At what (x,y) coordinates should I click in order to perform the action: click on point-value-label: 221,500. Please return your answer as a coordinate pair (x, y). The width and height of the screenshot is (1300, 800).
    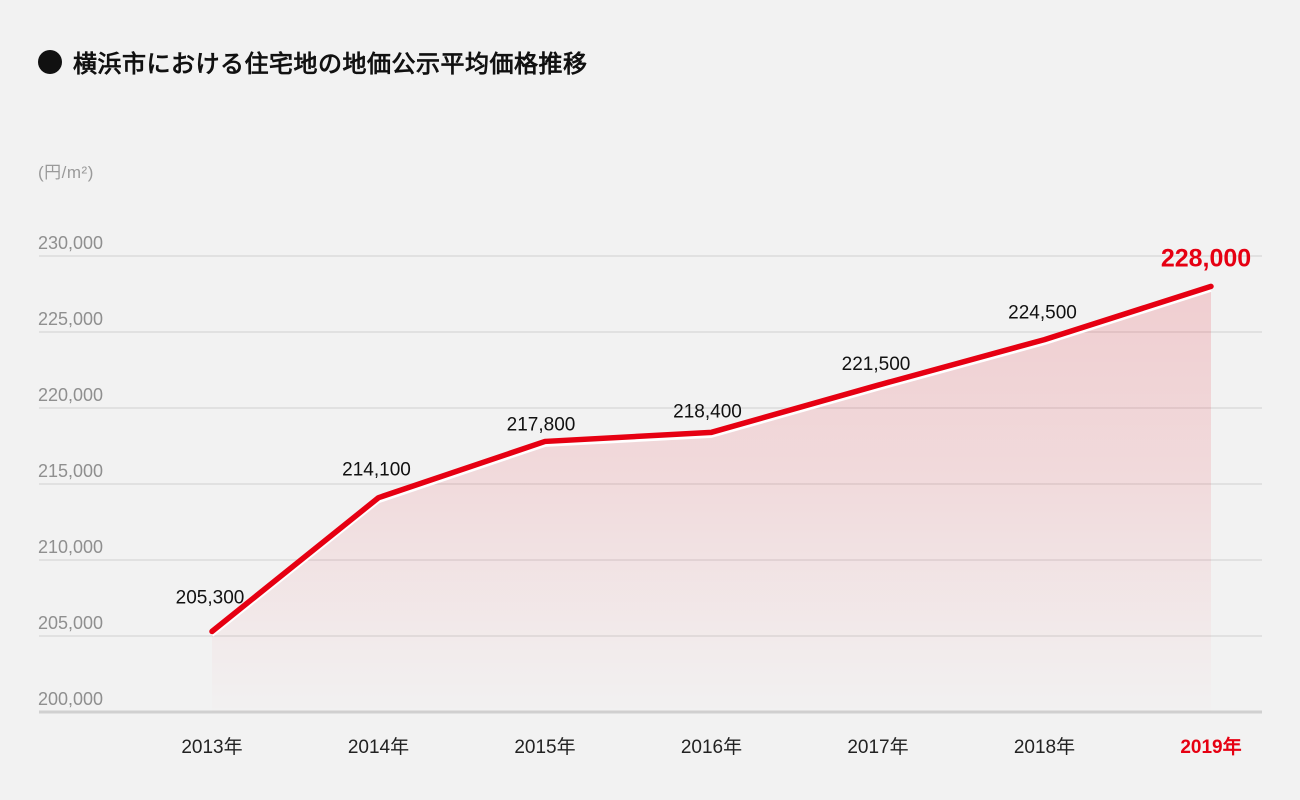
    Looking at the image, I should click on (876, 364).